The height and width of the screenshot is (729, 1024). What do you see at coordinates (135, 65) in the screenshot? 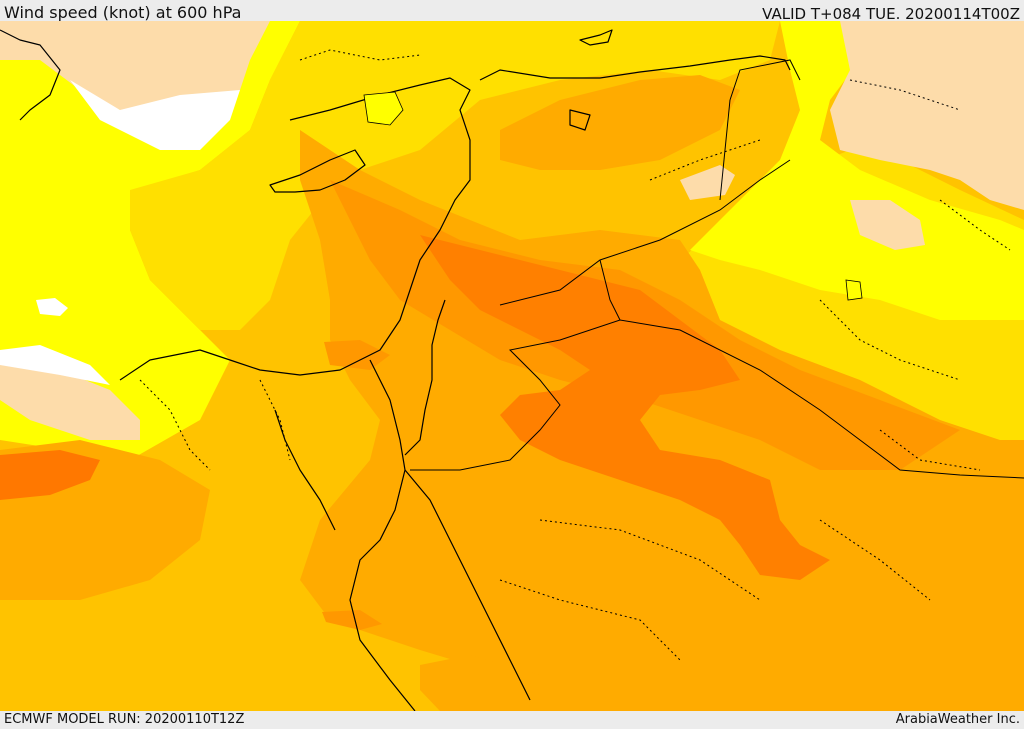
I see `light-wind-zone-northwest` at bounding box center [135, 65].